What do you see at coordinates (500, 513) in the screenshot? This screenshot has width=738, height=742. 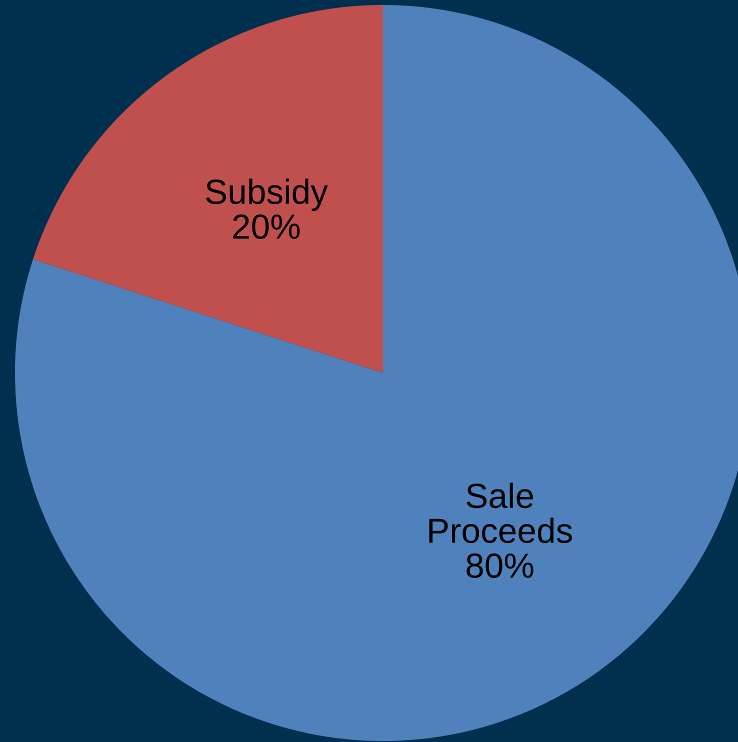 I see `slice-label: Sale Proceeds` at bounding box center [500, 513].